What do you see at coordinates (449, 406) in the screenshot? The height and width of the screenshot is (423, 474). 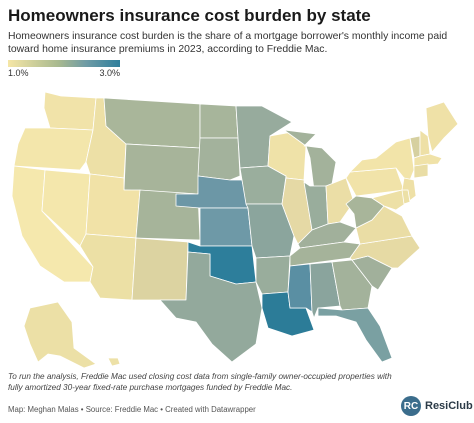 I see `resiclub-logo-name: ResiClub` at bounding box center [449, 406].